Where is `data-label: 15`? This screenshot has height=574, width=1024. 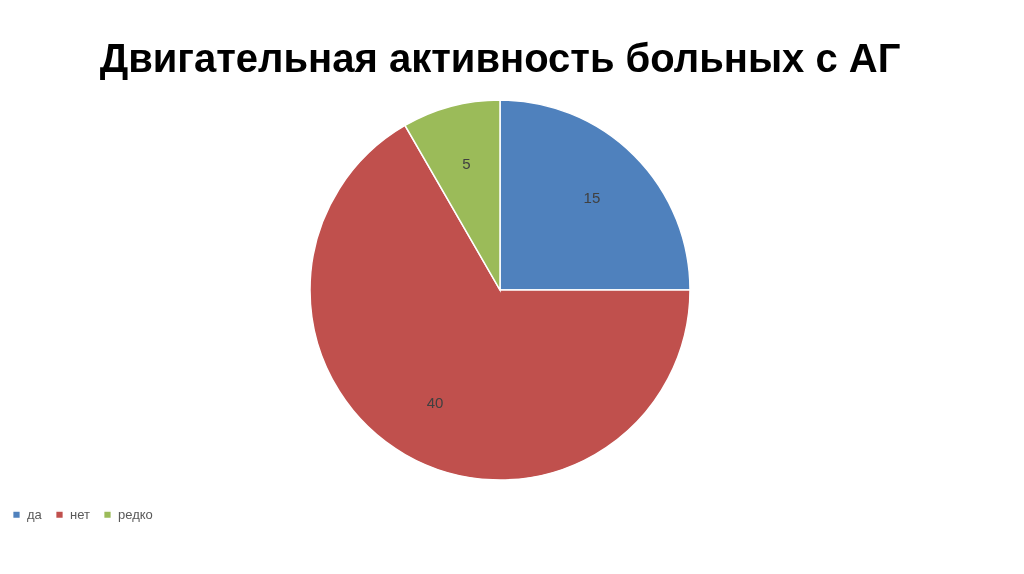 data-label: 15 is located at coordinates (592, 198).